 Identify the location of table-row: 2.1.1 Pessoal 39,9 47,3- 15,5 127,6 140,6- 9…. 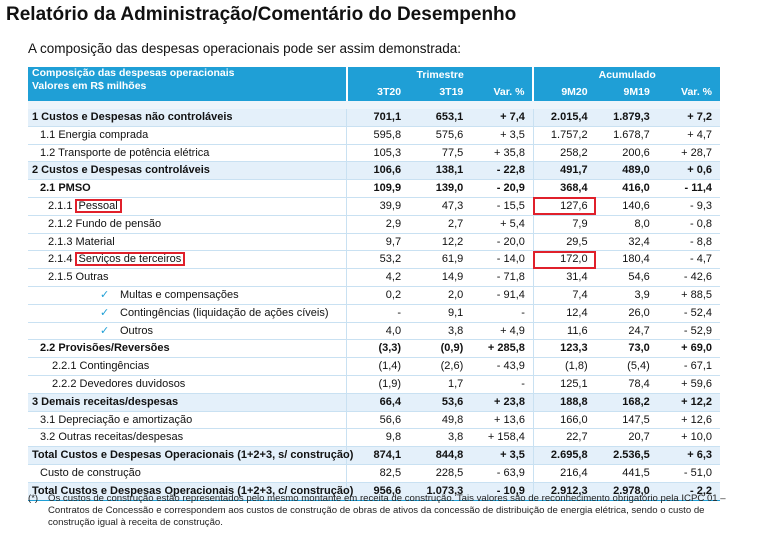
(374, 206).